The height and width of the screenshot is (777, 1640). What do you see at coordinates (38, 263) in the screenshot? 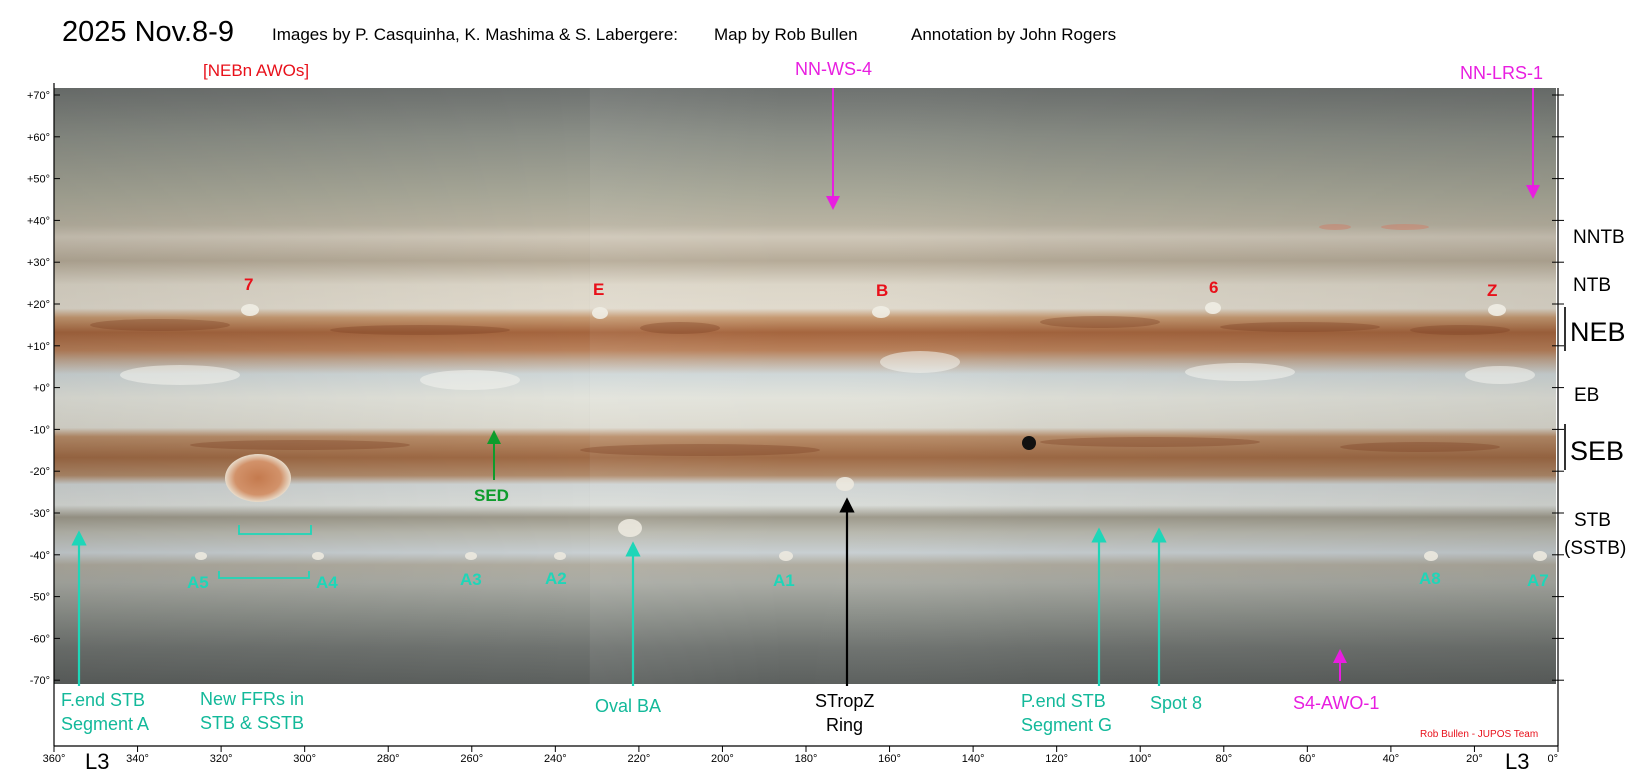
I see `lat-tick-label: +30°` at bounding box center [38, 263].